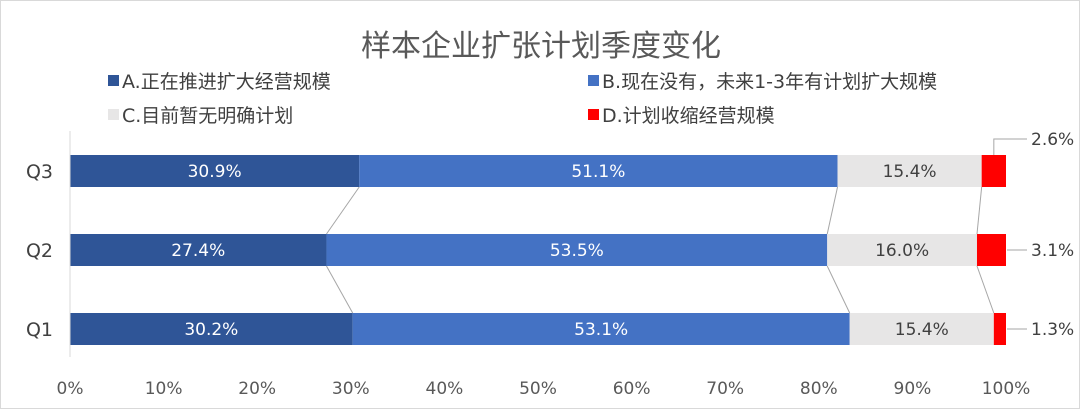 The height and width of the screenshot is (410, 1080). Describe the element at coordinates (39, 172) in the screenshot. I see `category-label: Q3` at that location.